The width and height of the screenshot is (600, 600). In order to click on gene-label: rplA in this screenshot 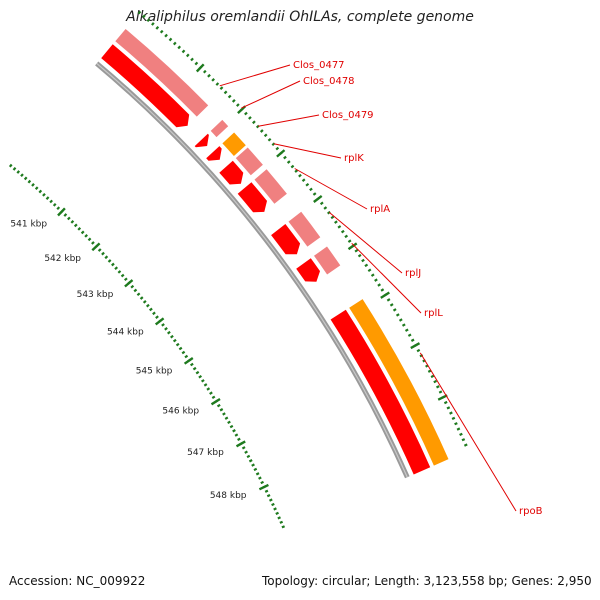, I will do `click(380, 209)`.